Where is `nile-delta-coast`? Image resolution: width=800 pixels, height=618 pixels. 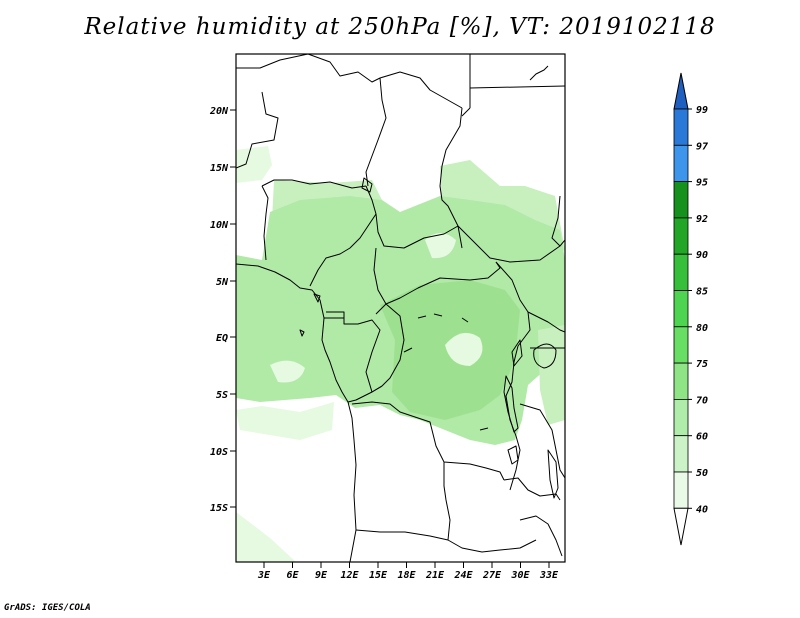
nile-delta-coast is located at coordinates (539, 73).